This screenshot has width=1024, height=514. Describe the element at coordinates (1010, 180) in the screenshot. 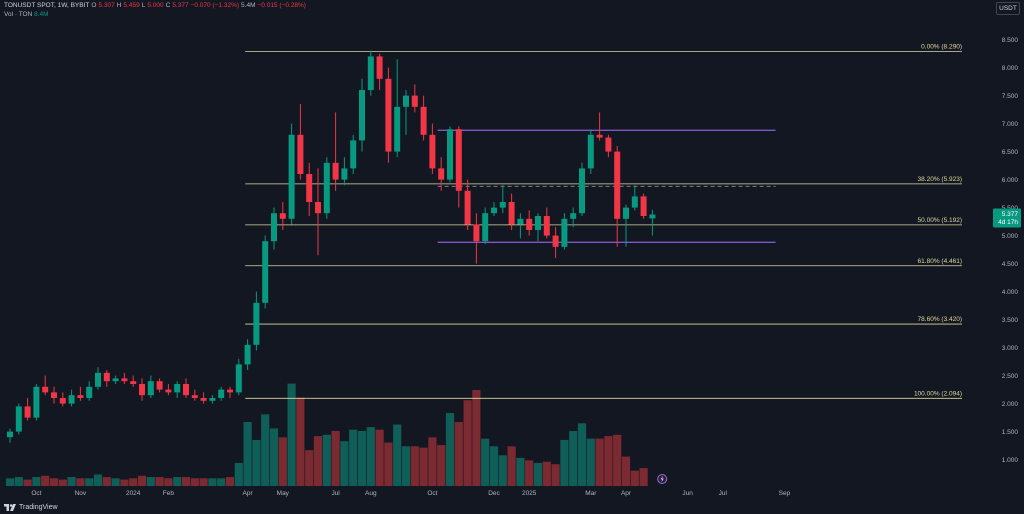

I see `price-axis-tick: 6.000` at that location.